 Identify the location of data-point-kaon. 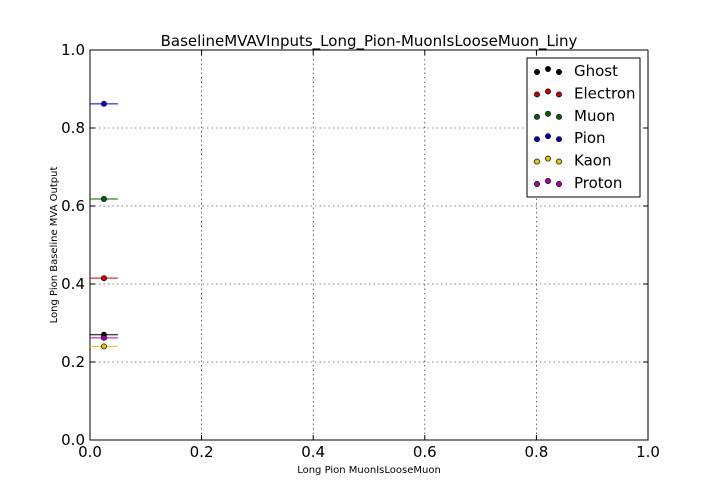
(103, 346).